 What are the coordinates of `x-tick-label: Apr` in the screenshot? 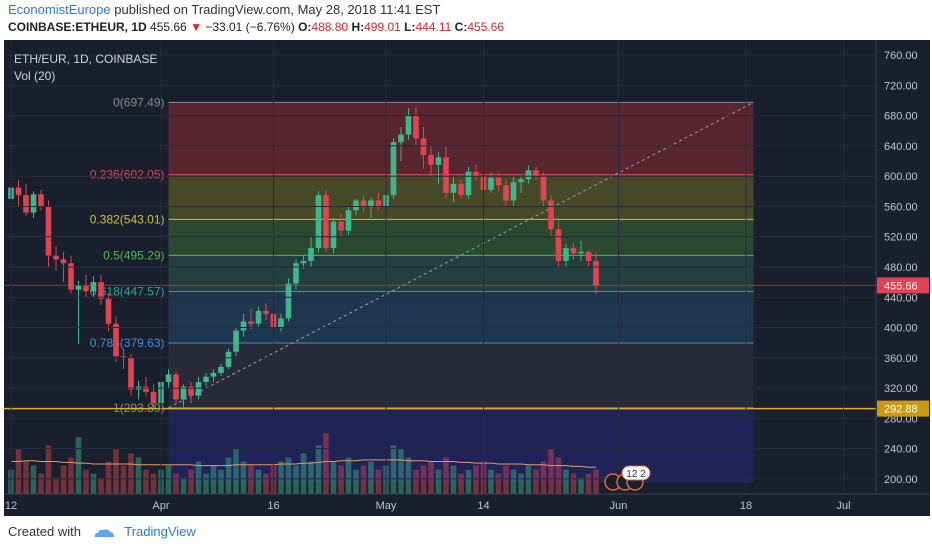 It's located at (160, 506).